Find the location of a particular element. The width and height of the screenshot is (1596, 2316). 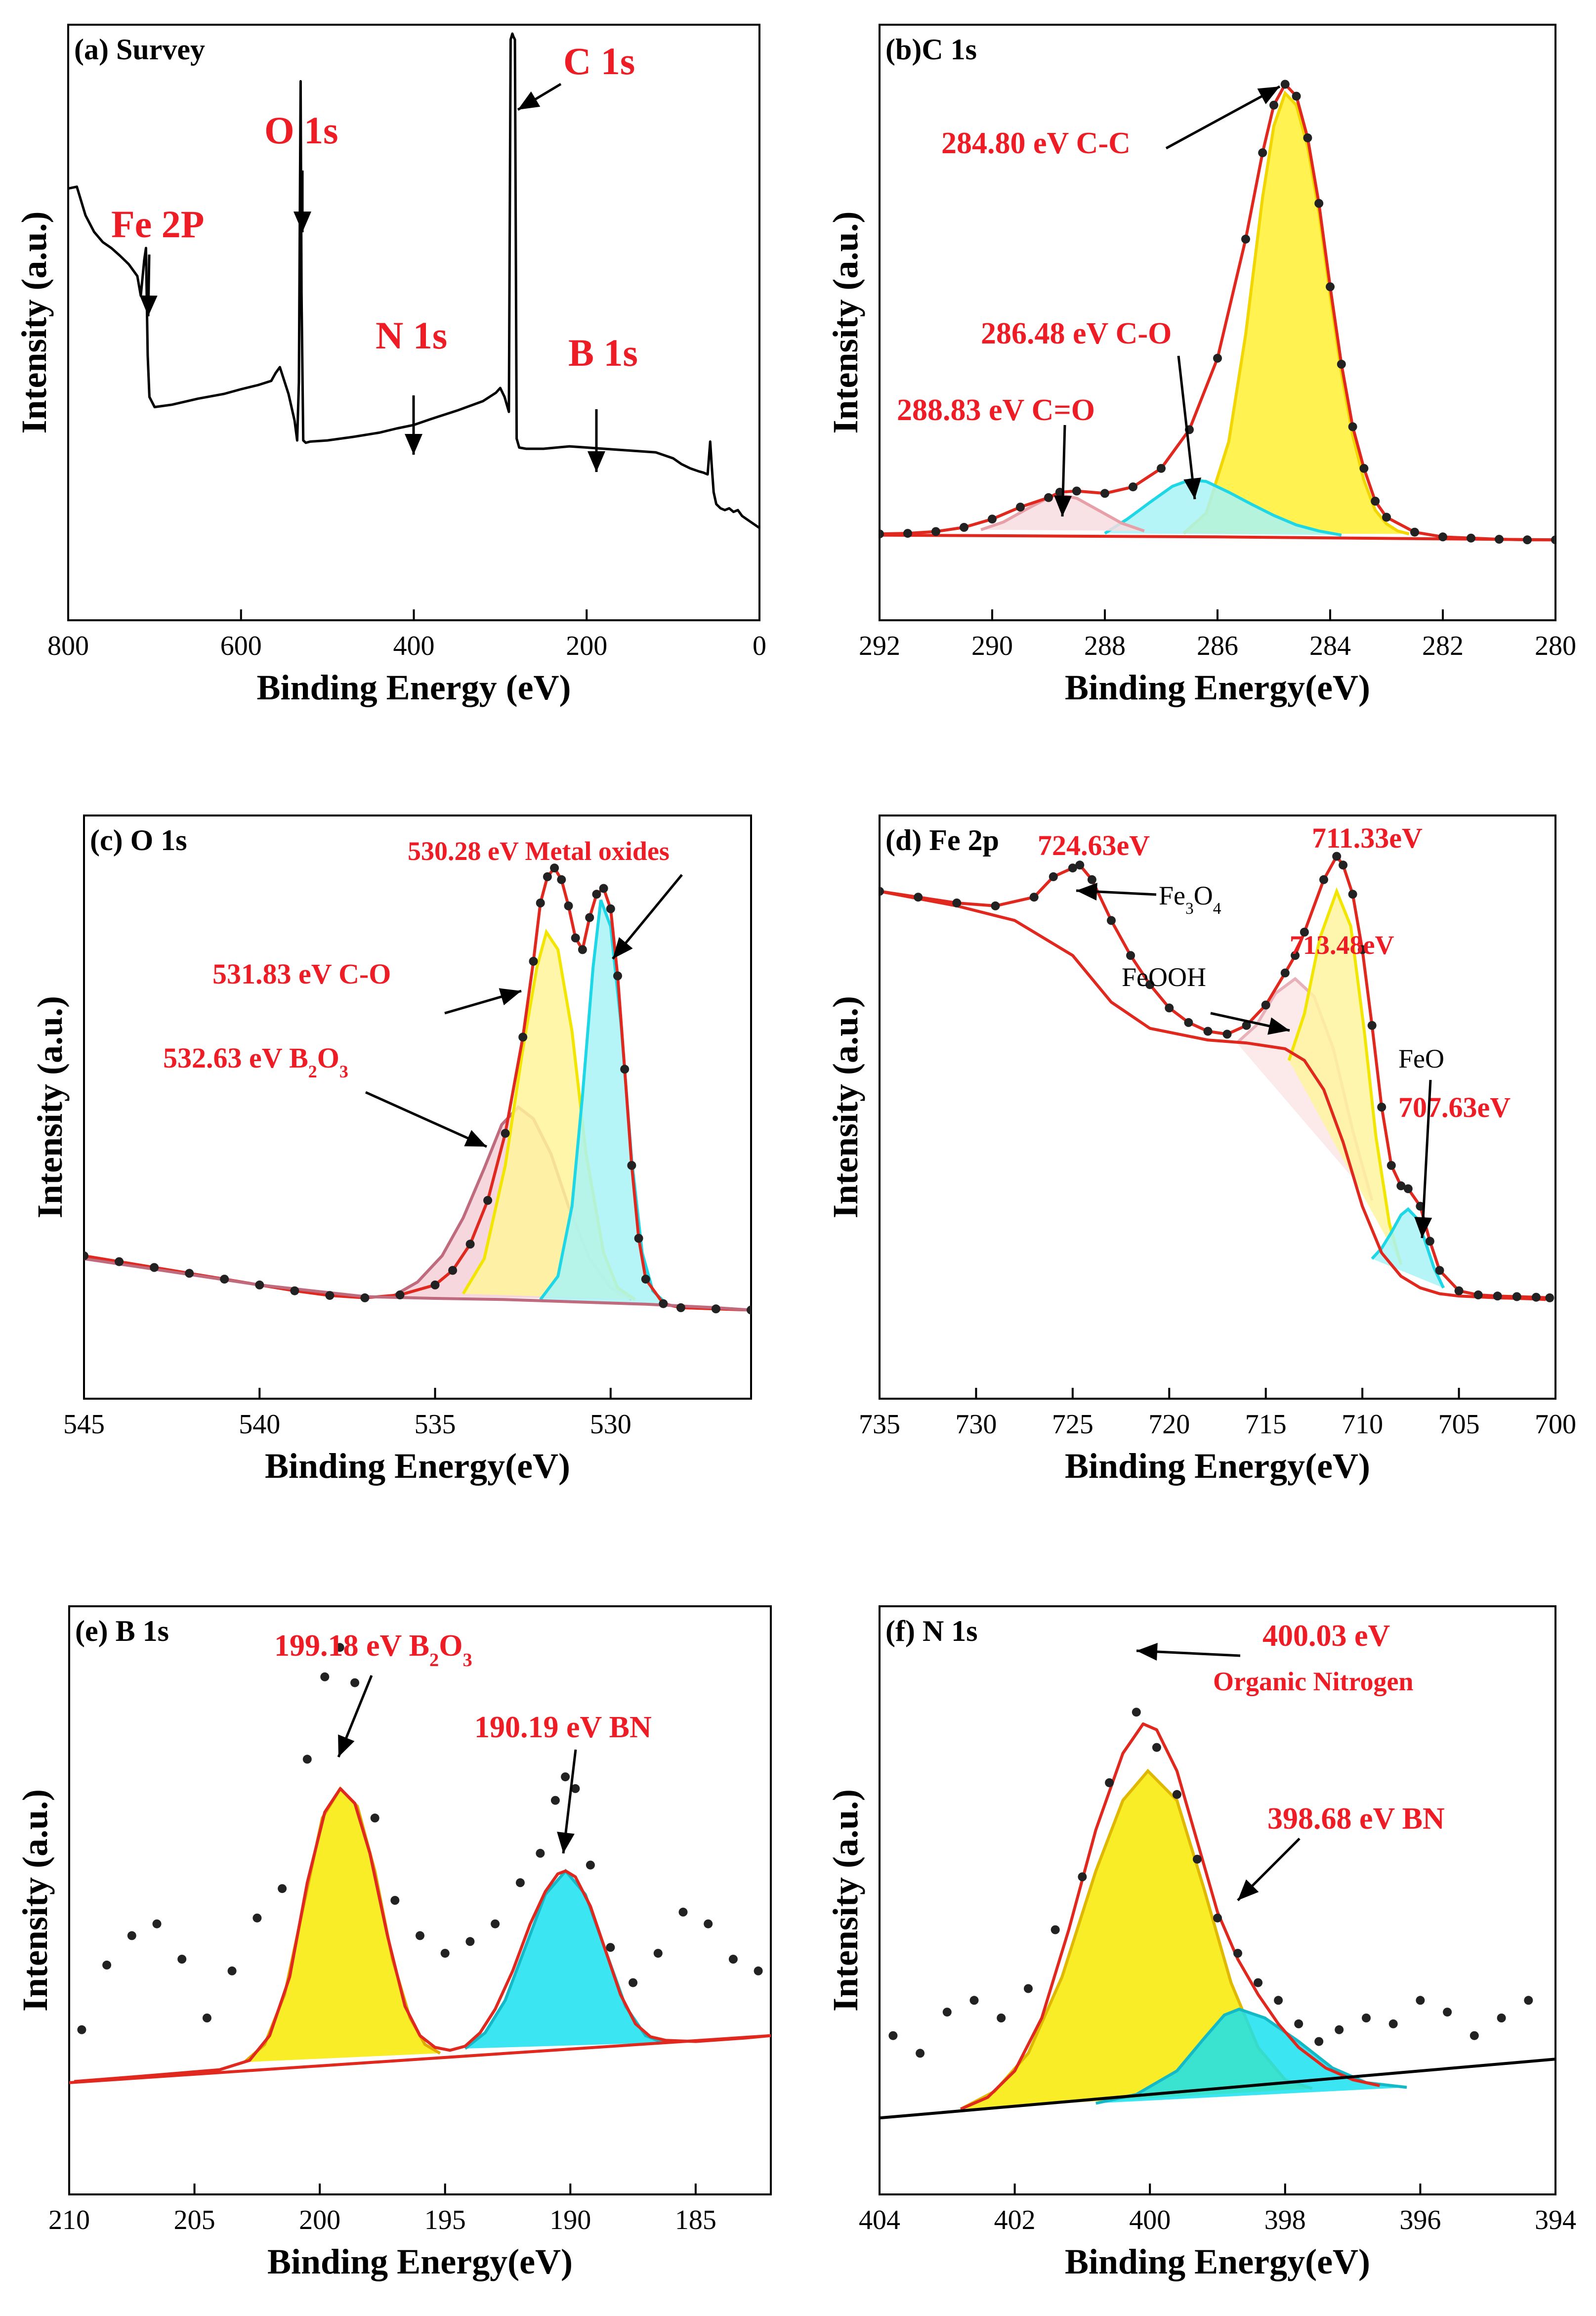

x-axis-label: Binding Energy (eV) is located at coordinates (413, 687).